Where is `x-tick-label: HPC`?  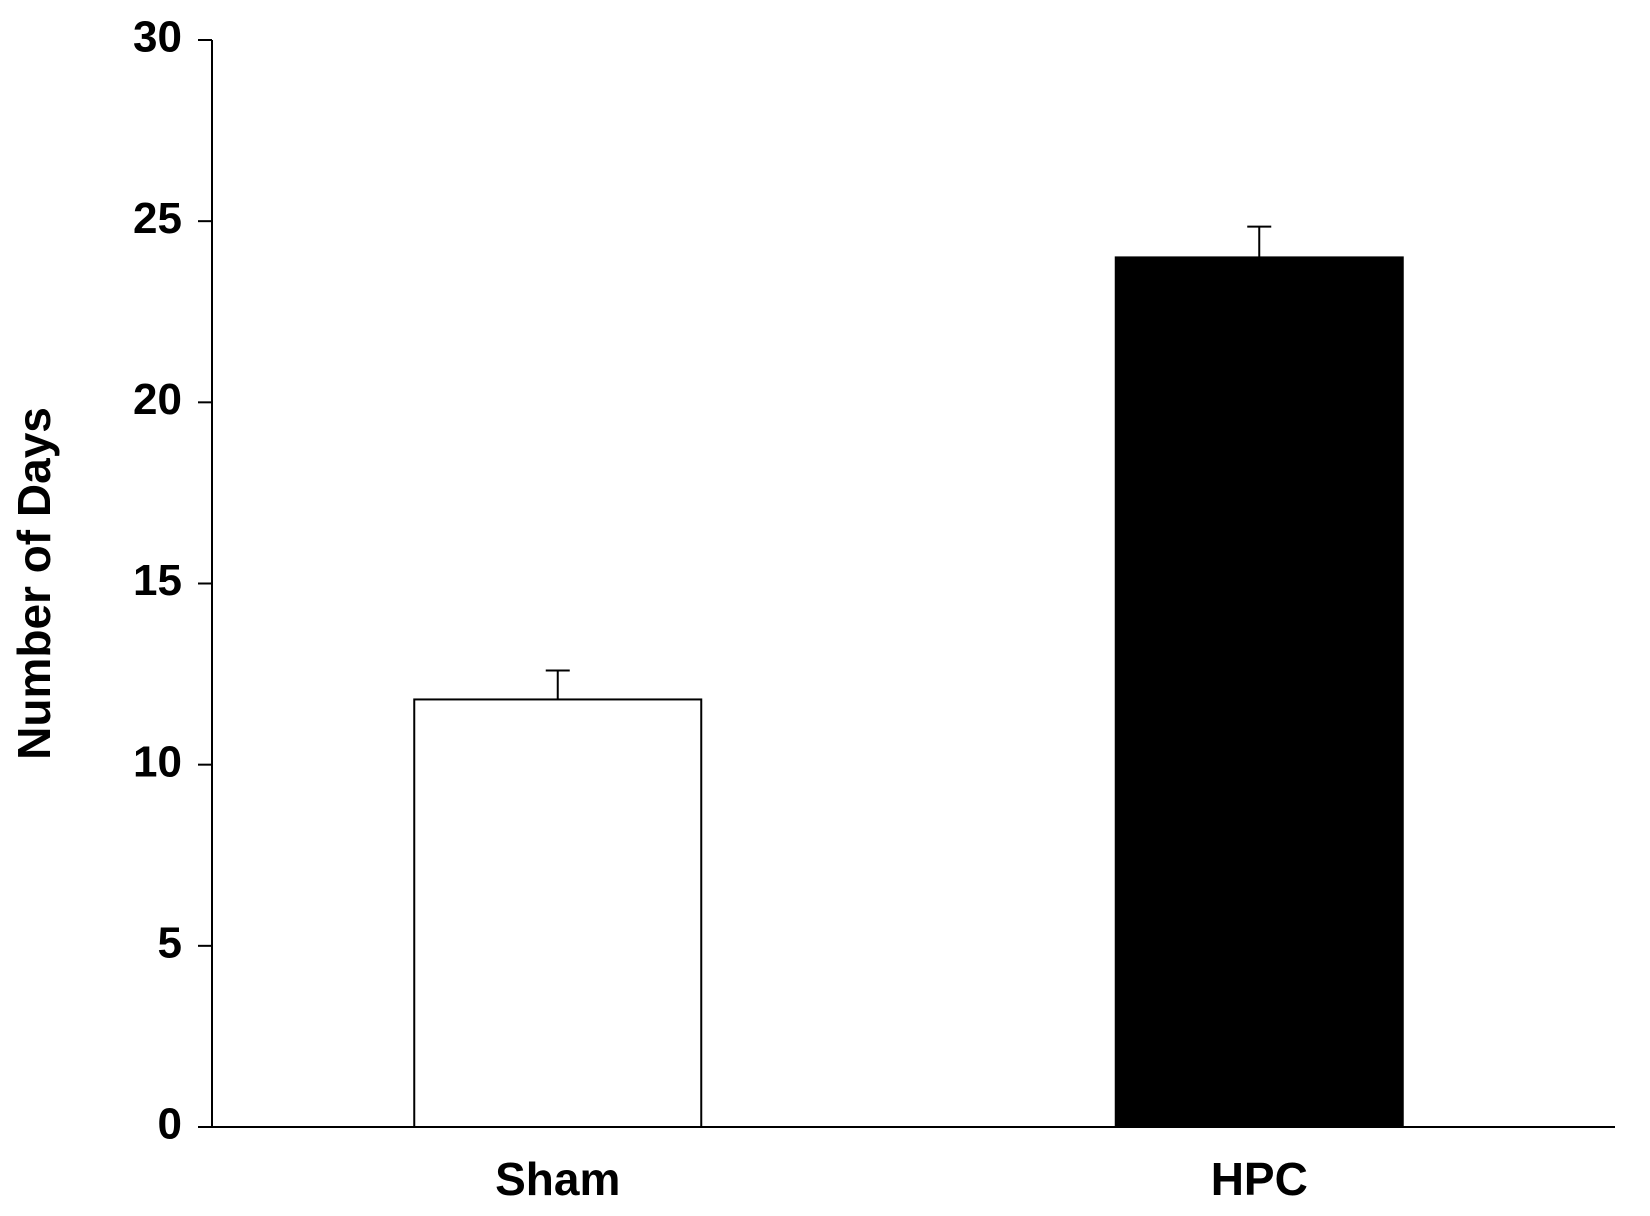
x-tick-label: HPC is located at coordinates (1259, 1179).